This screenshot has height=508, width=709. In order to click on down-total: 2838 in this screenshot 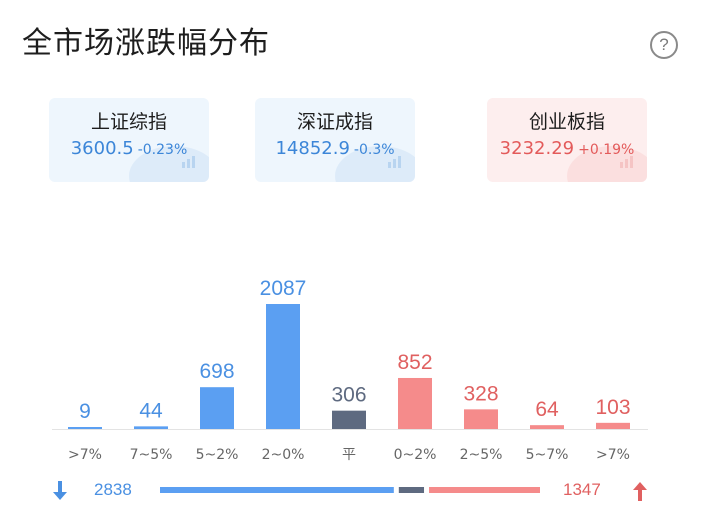, I will do `click(113, 489)`.